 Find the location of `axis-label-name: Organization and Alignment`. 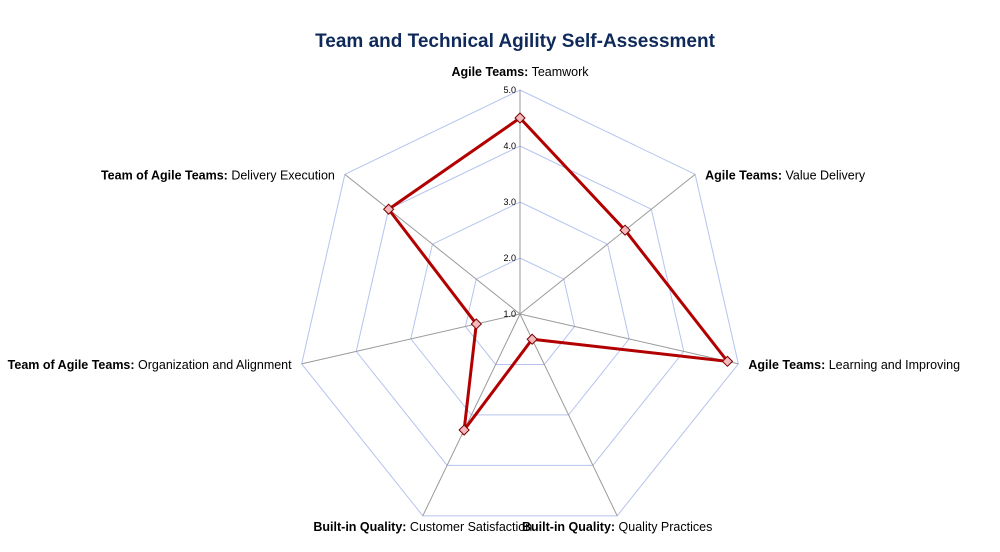

axis-label-name: Organization and Alignment is located at coordinates (214, 365).